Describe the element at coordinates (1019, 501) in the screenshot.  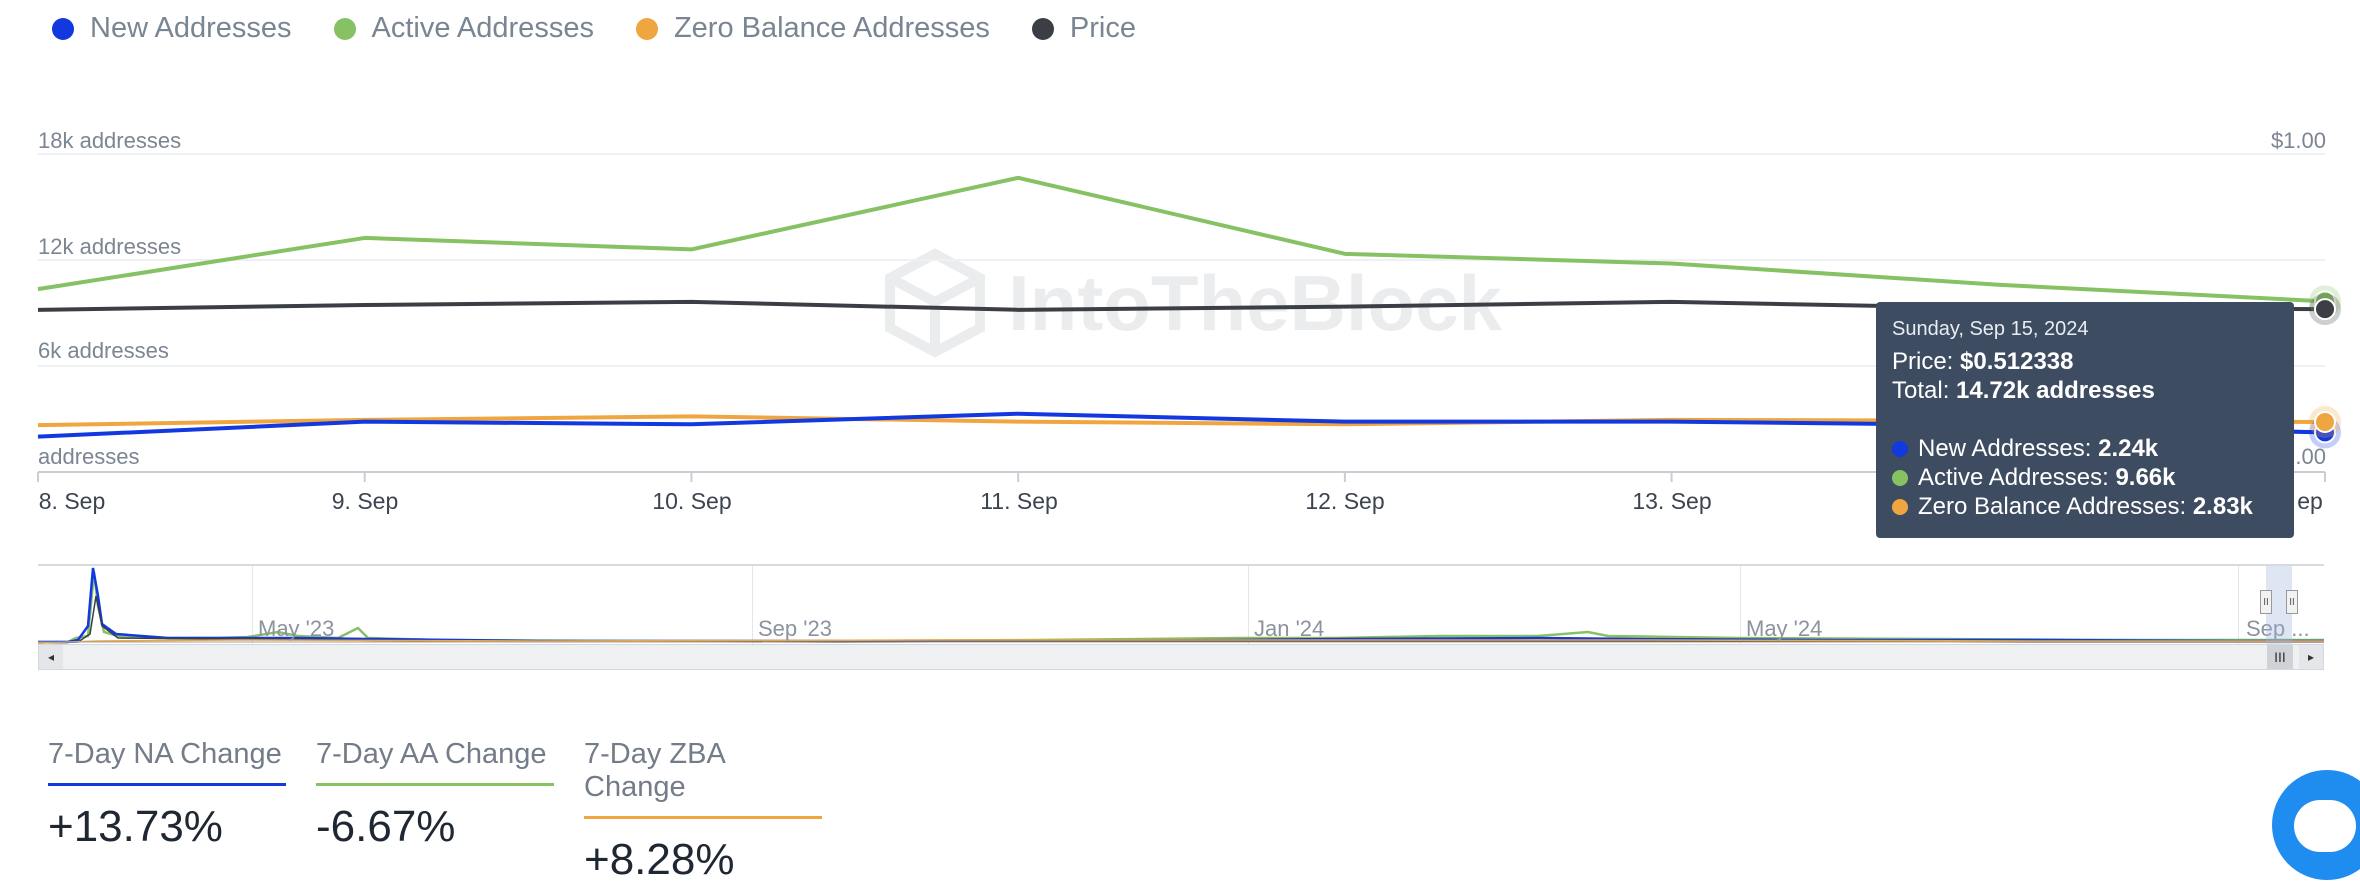
I see `x-tick-label: 11. Sep` at that location.